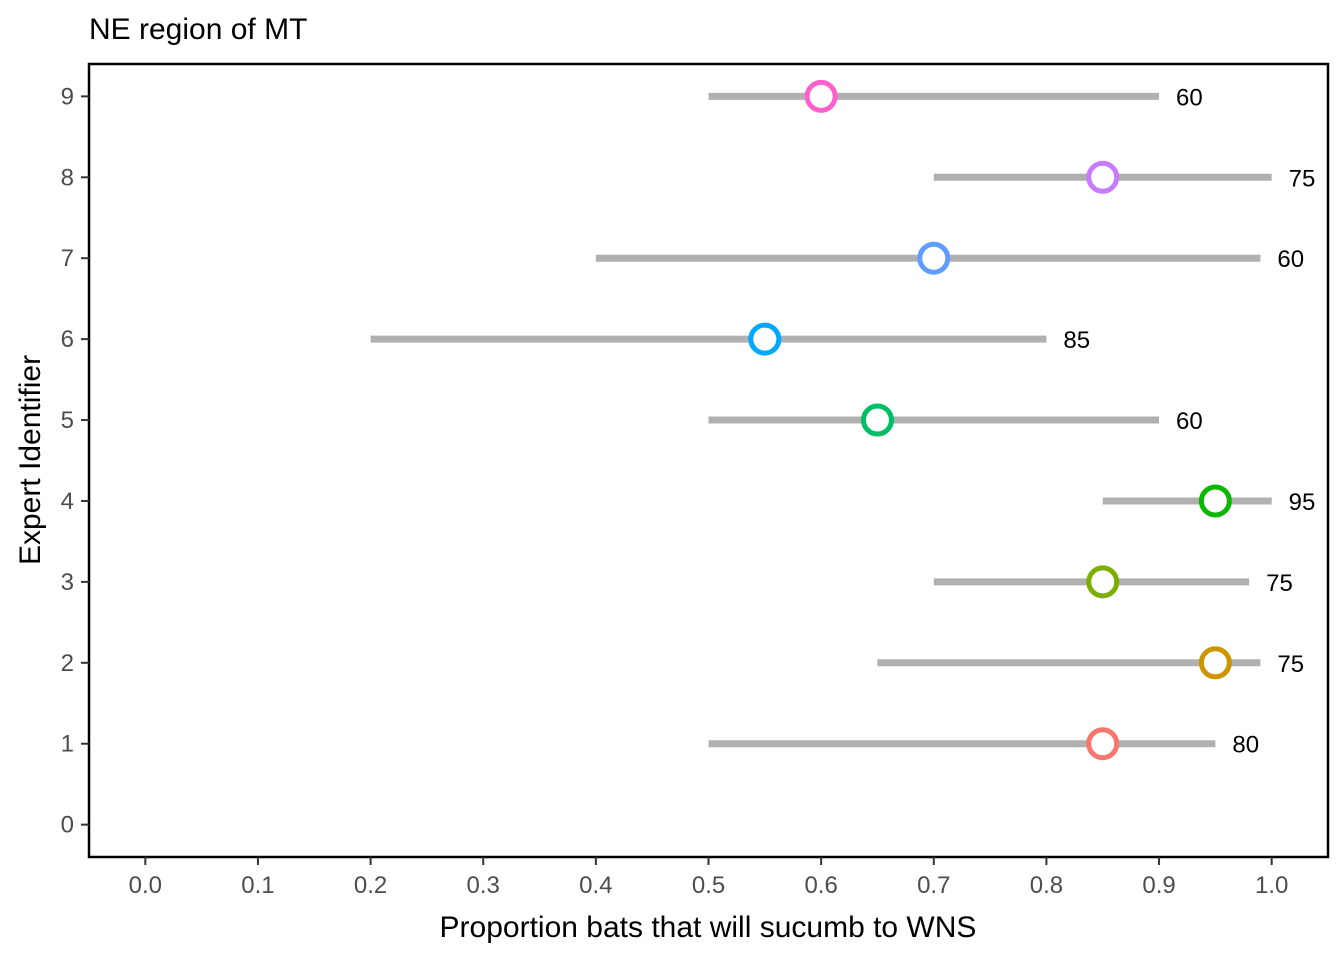  I want to click on x-tick-label: 0.6, so click(820, 885).